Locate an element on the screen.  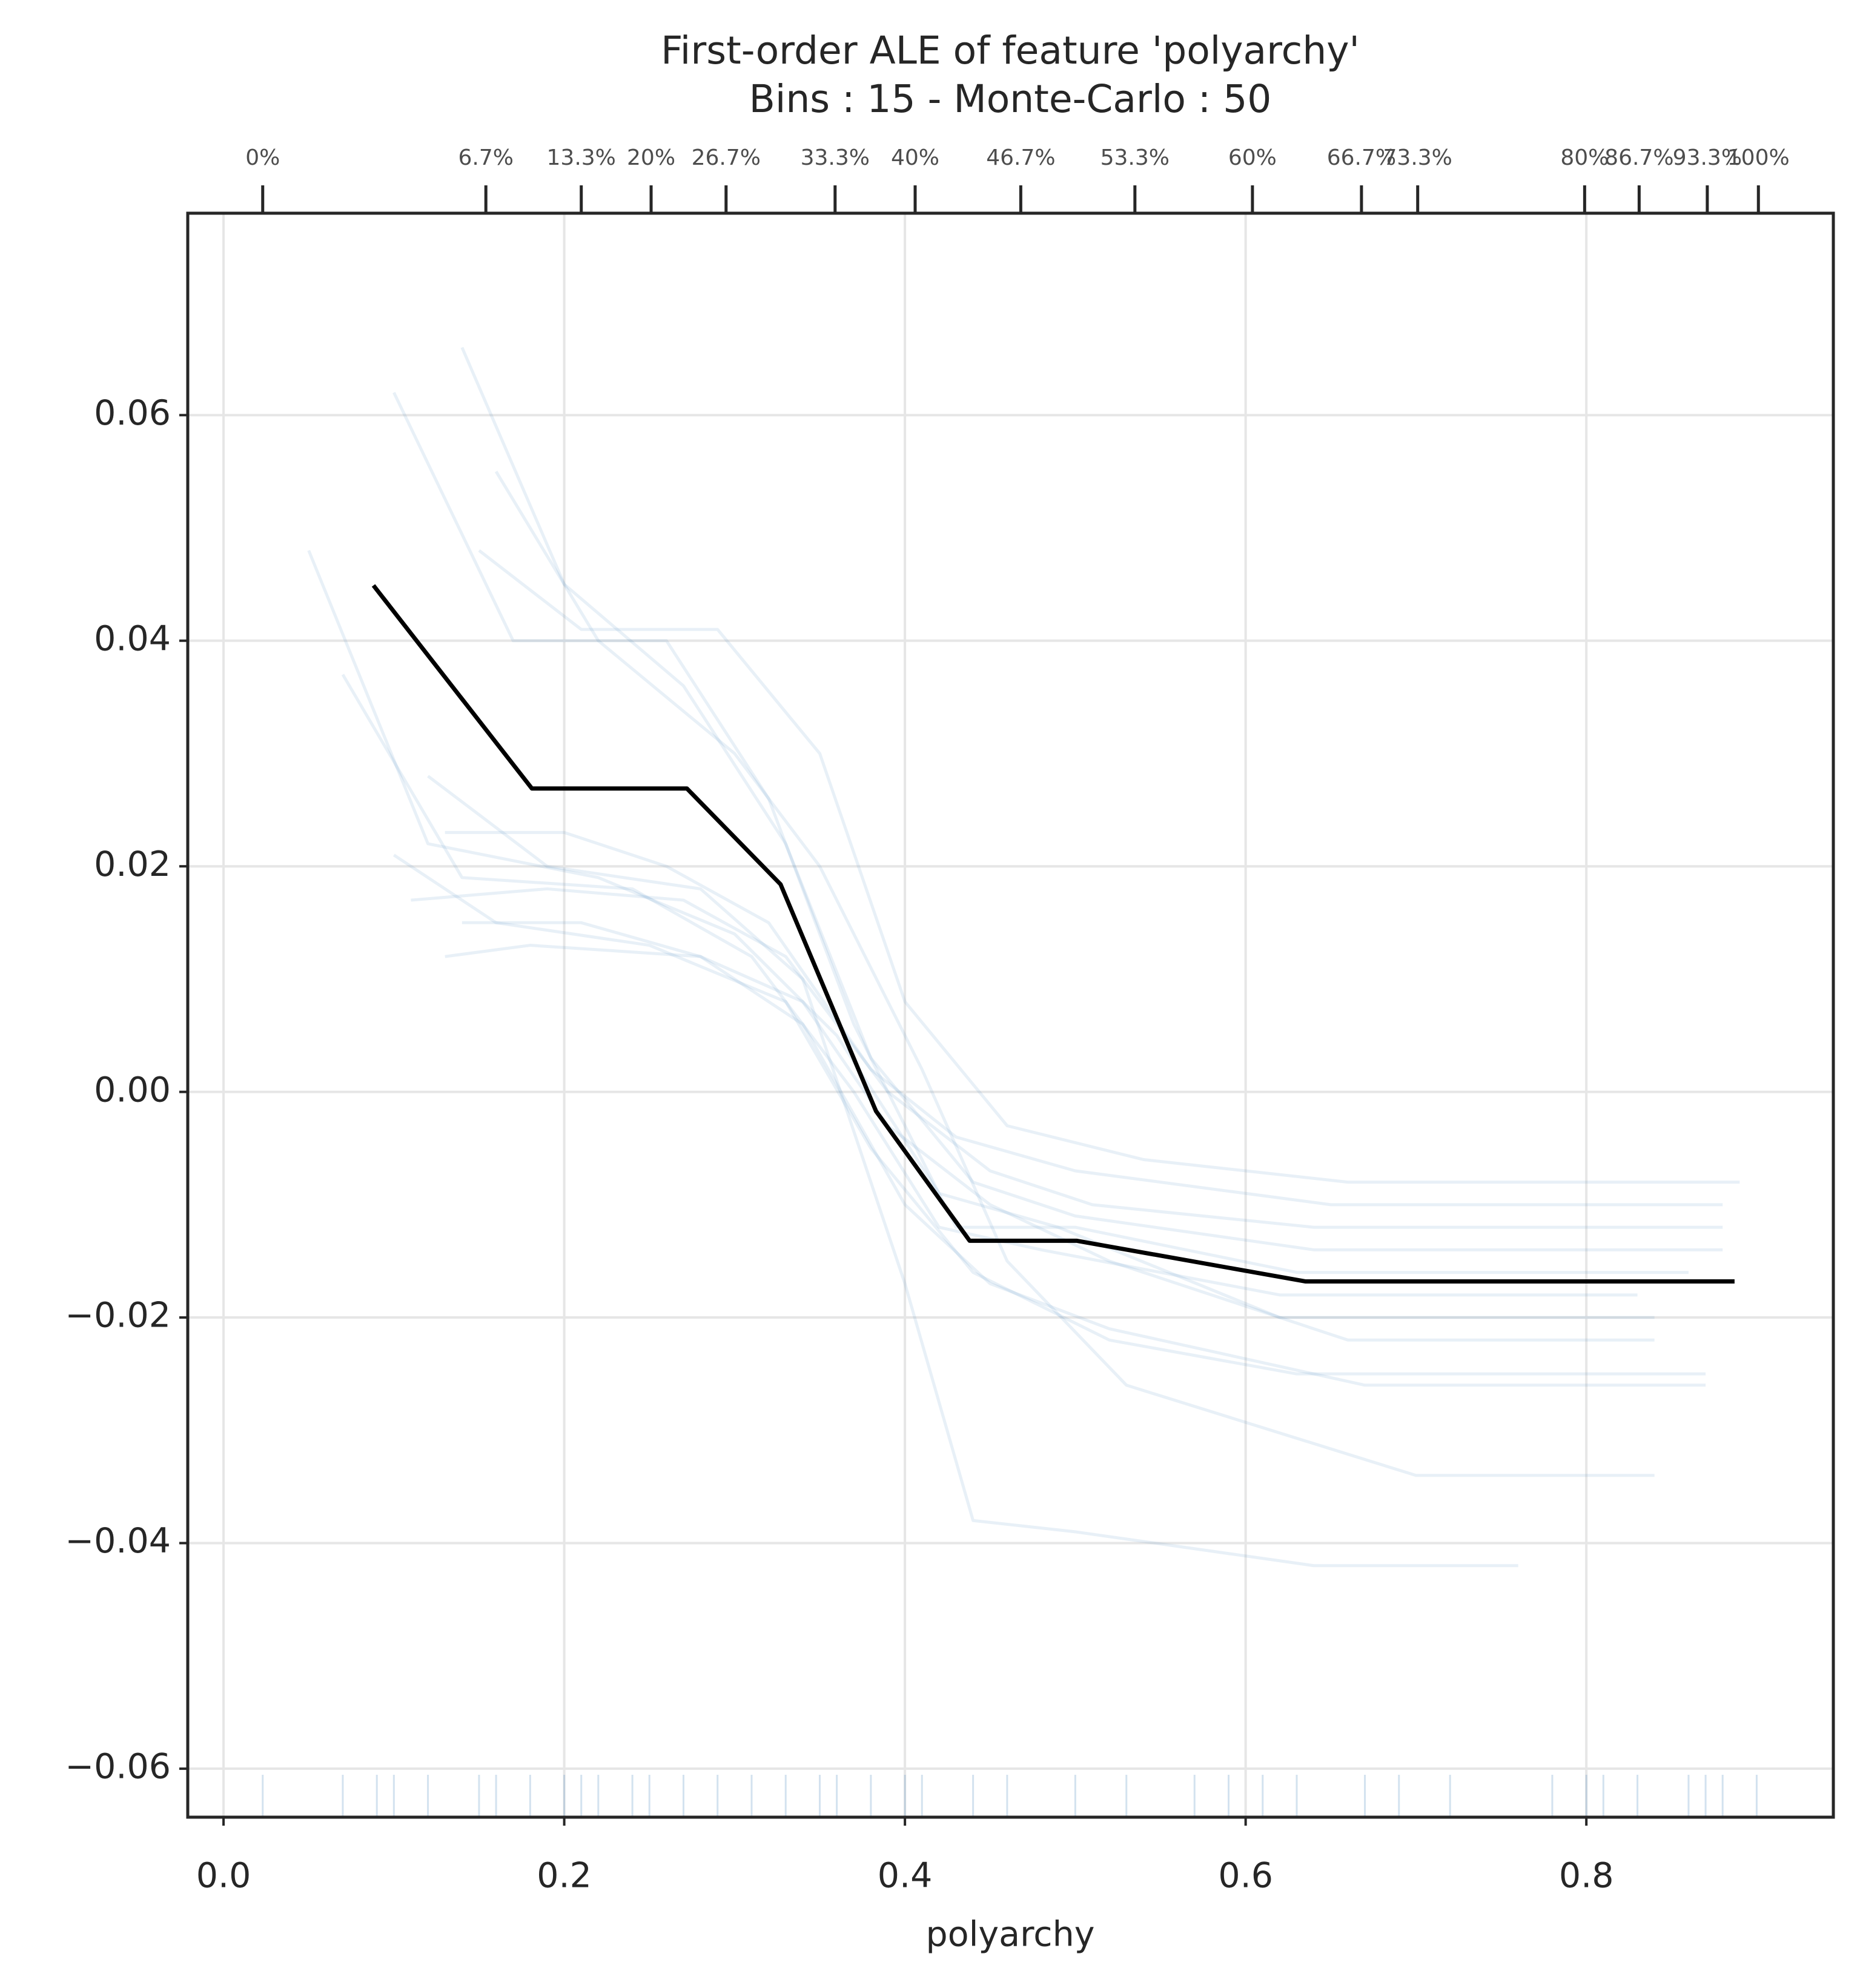
top-tick-label: 40% is located at coordinates (915, 157).